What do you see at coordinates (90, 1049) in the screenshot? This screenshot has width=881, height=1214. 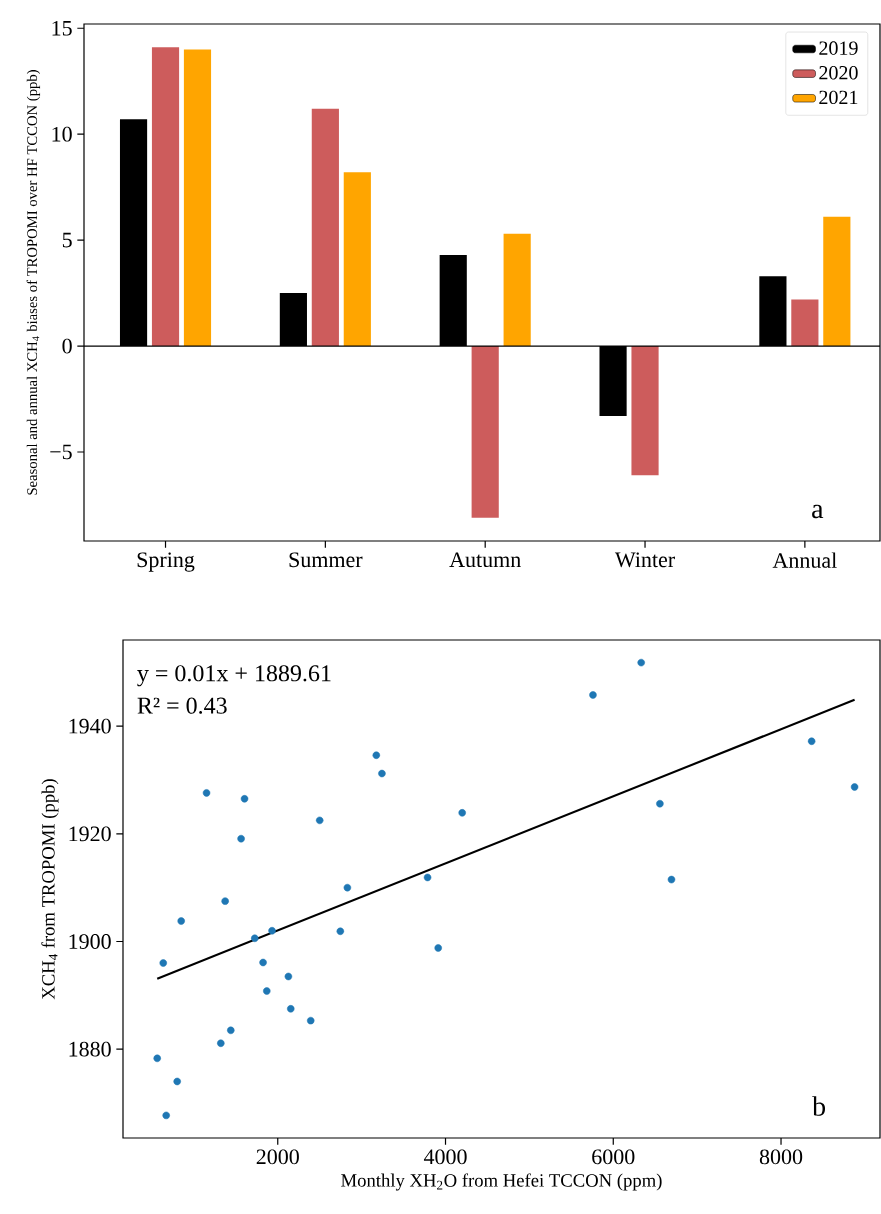 I see `y-tick-label: 1880` at bounding box center [90, 1049].